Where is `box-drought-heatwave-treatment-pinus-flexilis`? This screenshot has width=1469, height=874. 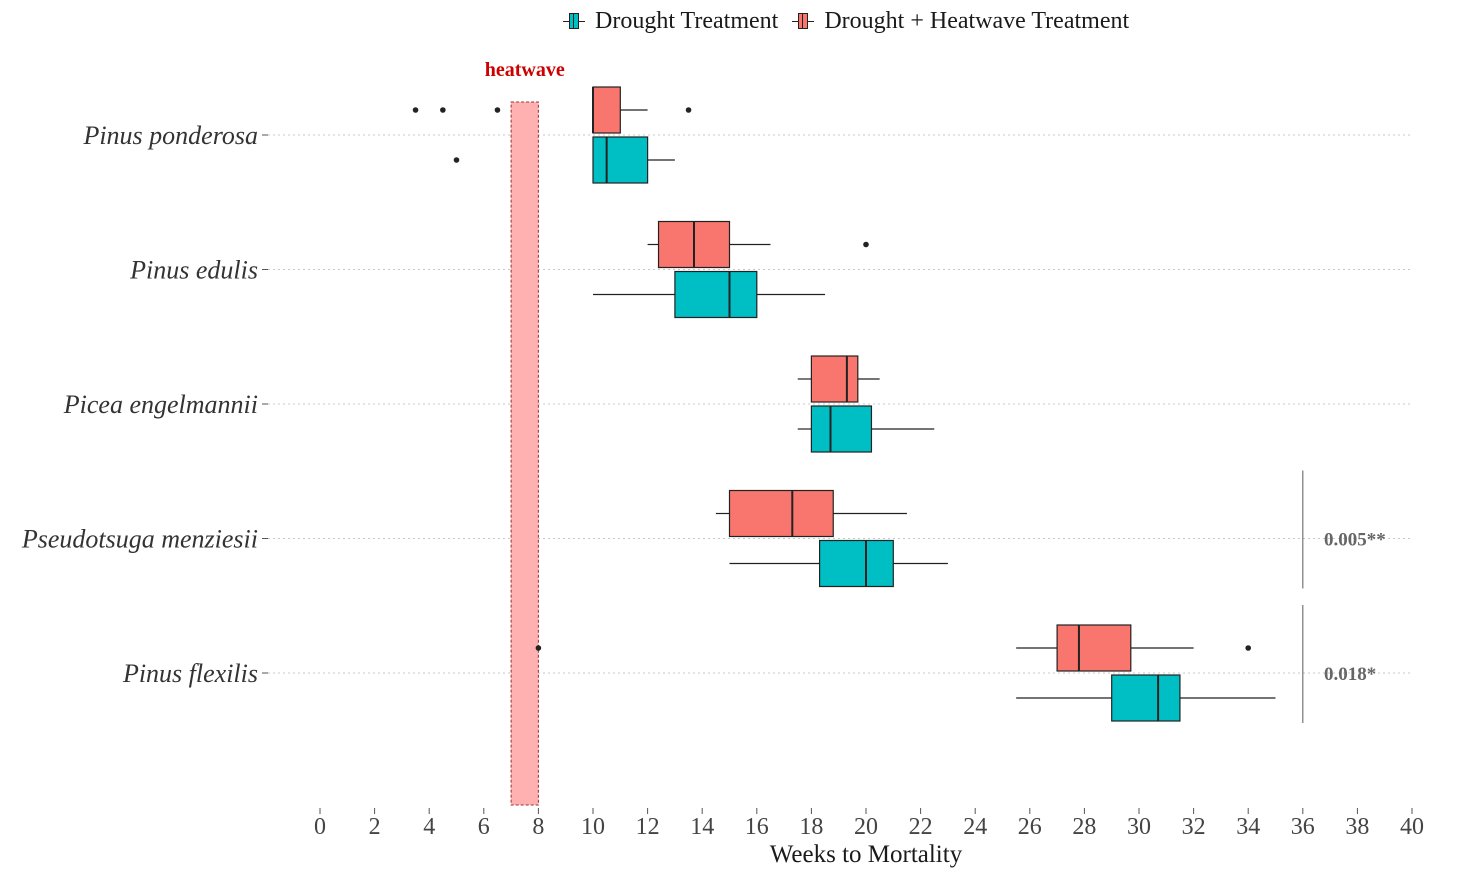 box-drought-heatwave-treatment-pinus-flexilis is located at coordinates (1094, 648).